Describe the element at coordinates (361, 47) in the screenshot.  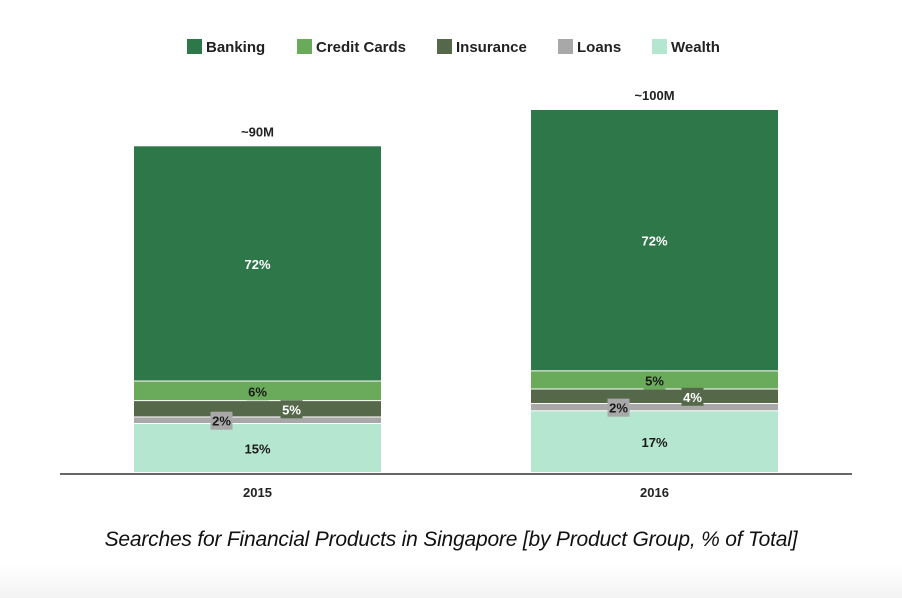
I see `legend-label: Credit Cards` at that location.